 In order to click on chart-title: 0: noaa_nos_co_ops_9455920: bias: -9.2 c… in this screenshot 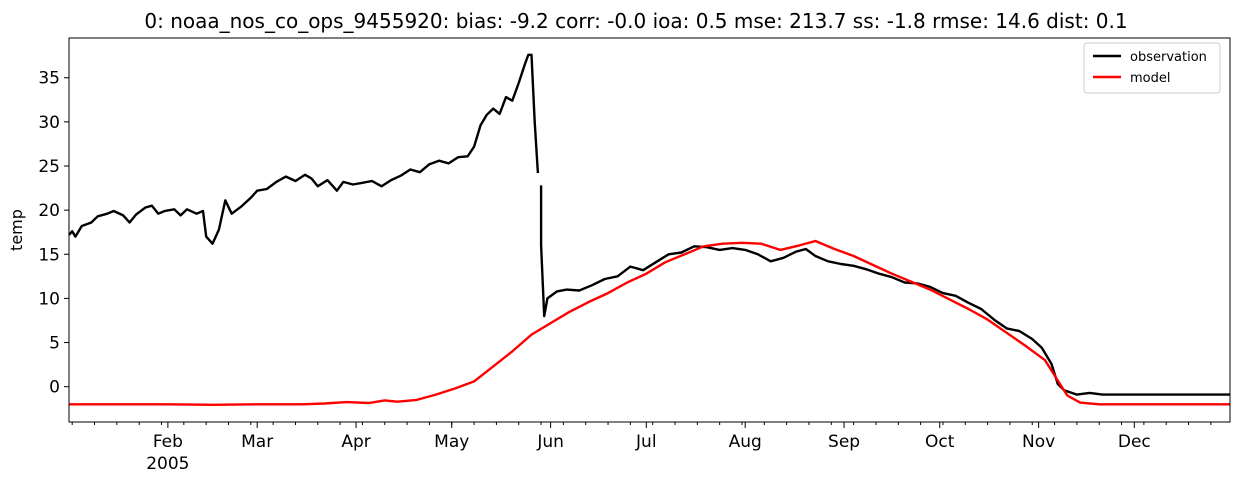, I will do `click(635, 21)`.